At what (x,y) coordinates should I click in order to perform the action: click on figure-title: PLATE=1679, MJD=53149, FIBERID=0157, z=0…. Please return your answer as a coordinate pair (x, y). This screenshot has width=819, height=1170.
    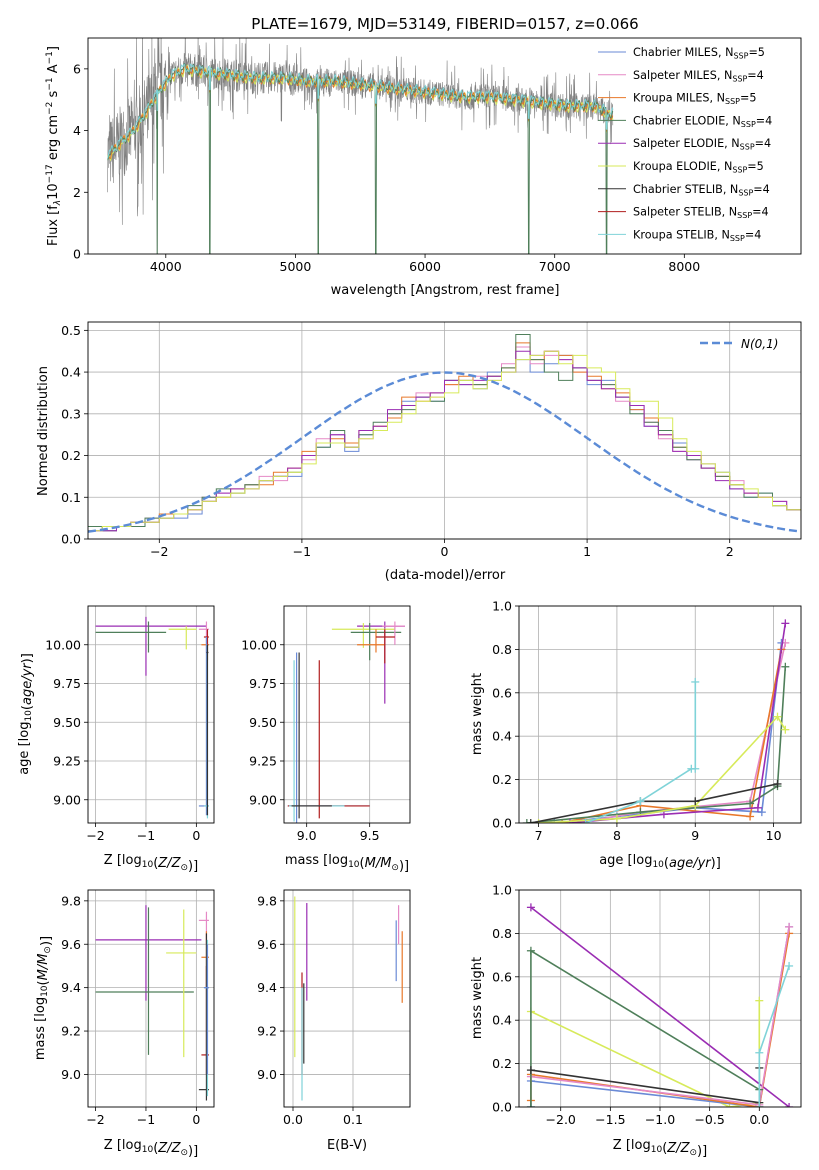
    Looking at the image, I should click on (444, 24).